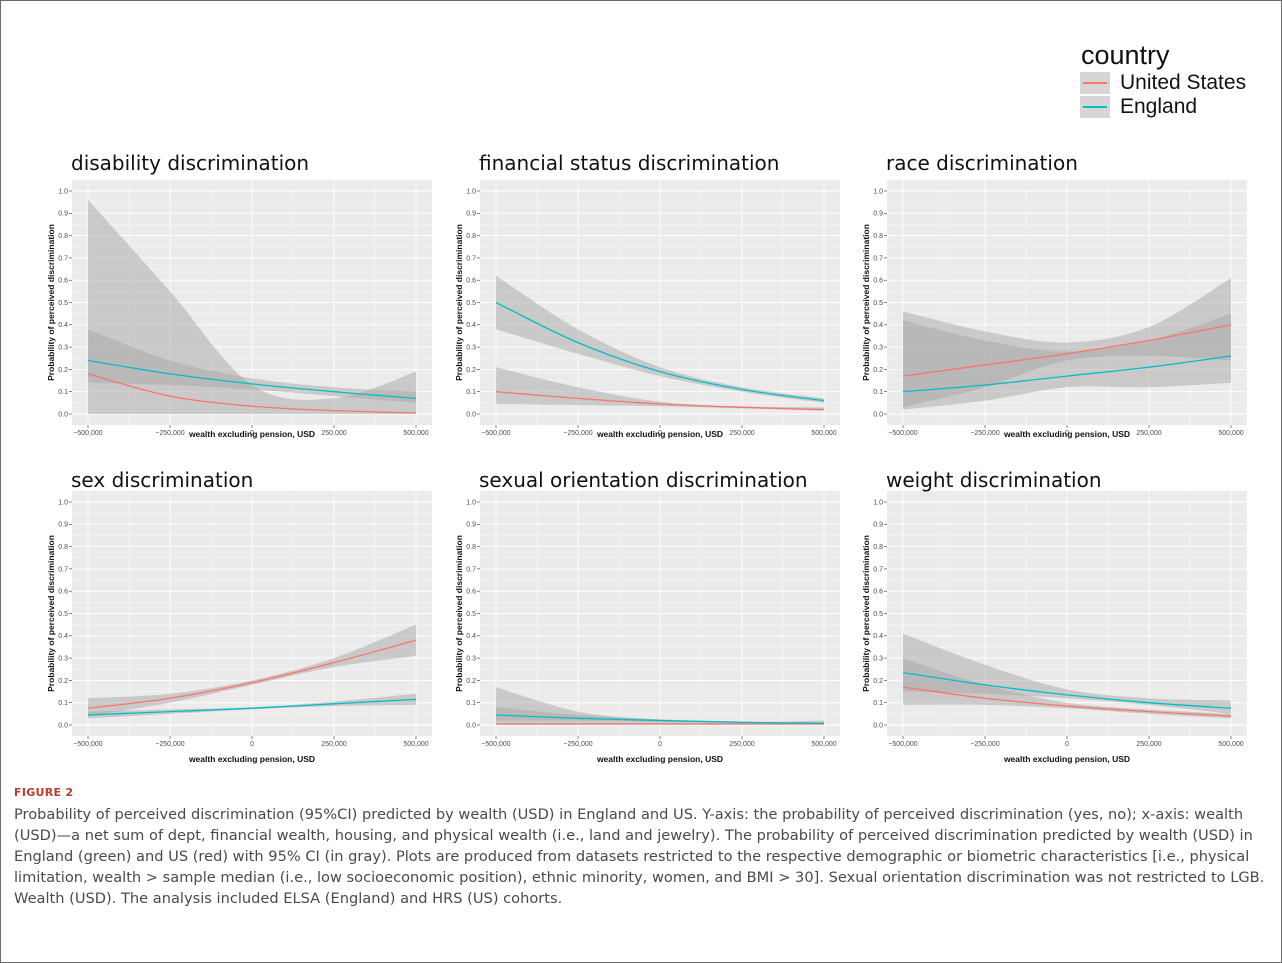 This screenshot has height=963, width=1282. I want to click on legend: country United States England, so click(1163, 79).